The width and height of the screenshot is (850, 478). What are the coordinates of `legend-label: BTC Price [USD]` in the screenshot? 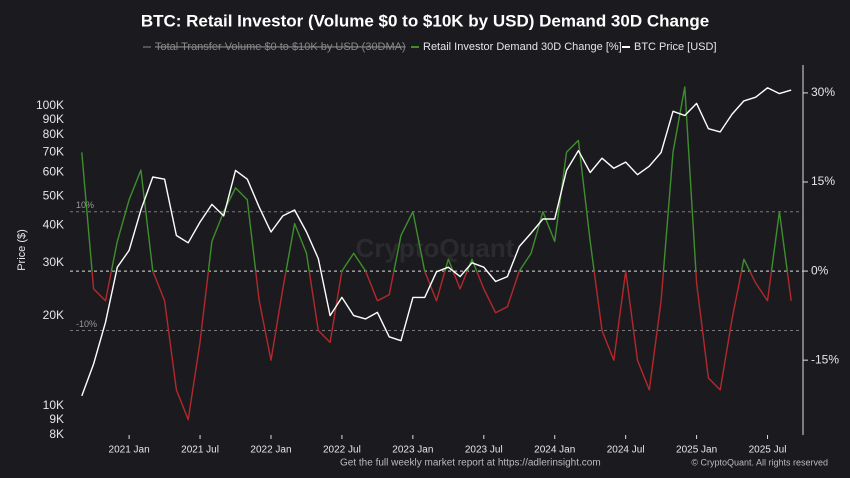 It's located at (675, 47).